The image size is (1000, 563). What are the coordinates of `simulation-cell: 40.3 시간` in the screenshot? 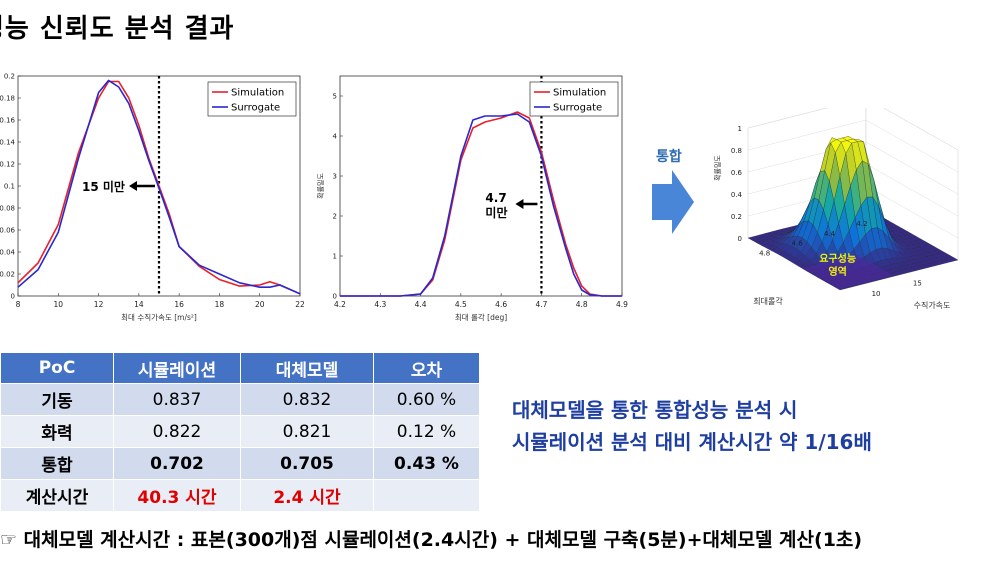 It's located at (177, 495).